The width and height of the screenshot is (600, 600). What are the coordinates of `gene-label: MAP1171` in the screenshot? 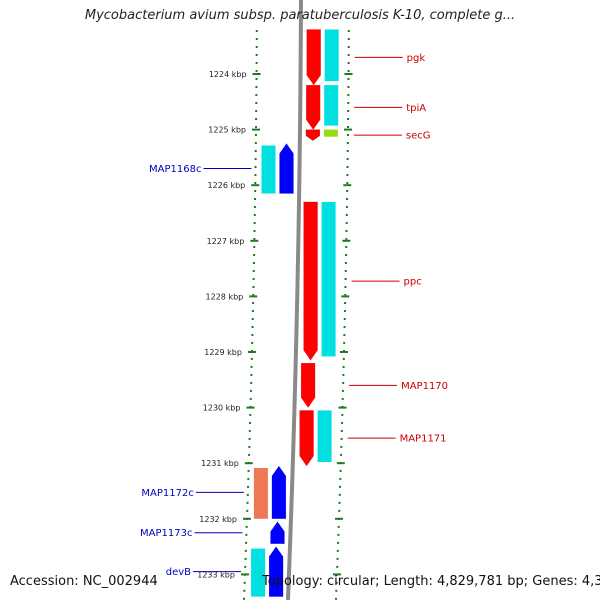 It's located at (423, 439).